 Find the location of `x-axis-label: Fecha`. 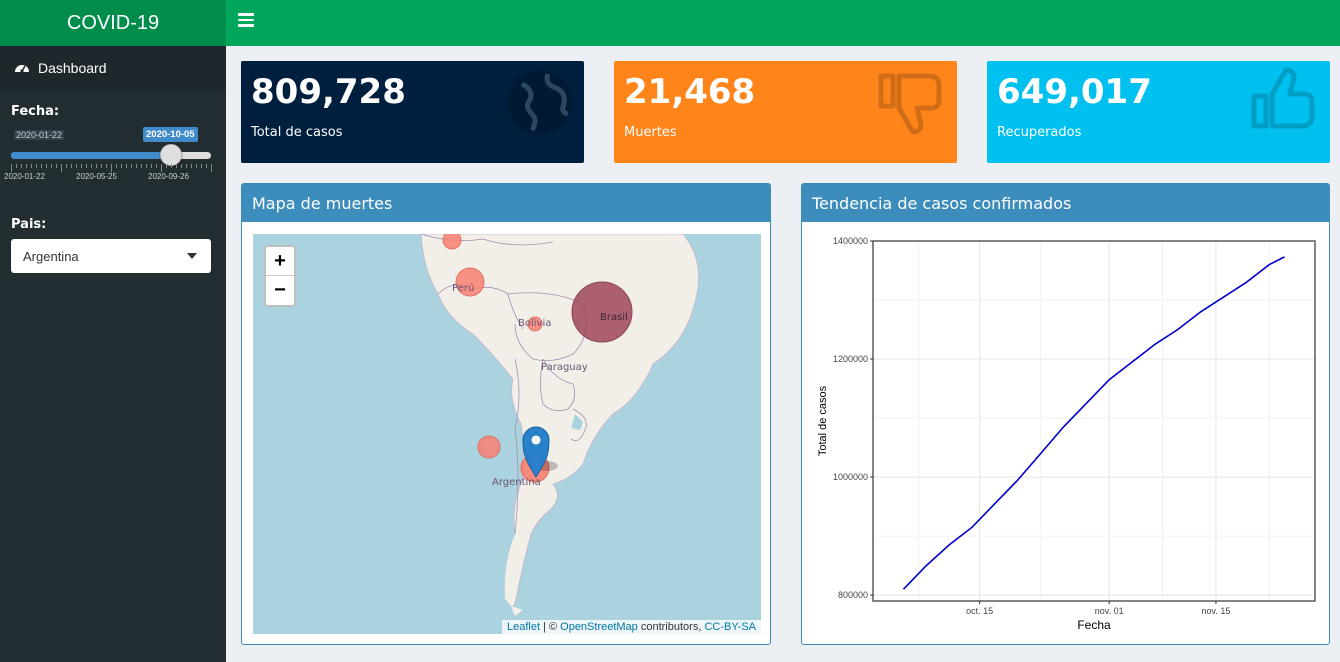

x-axis-label: Fecha is located at coordinates (1094, 625).